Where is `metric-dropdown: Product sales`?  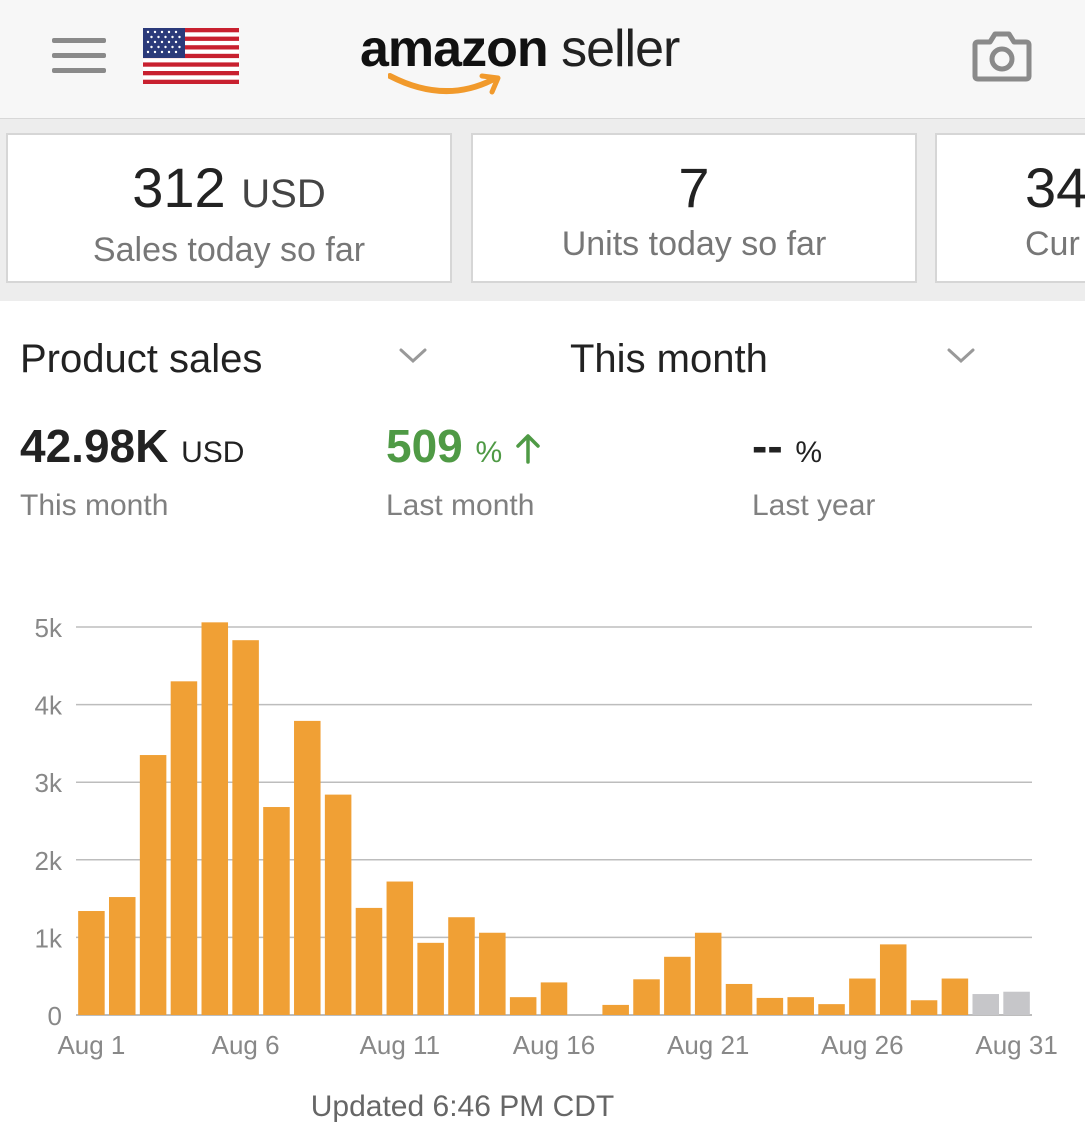
metric-dropdown: Product sales is located at coordinates (230, 360).